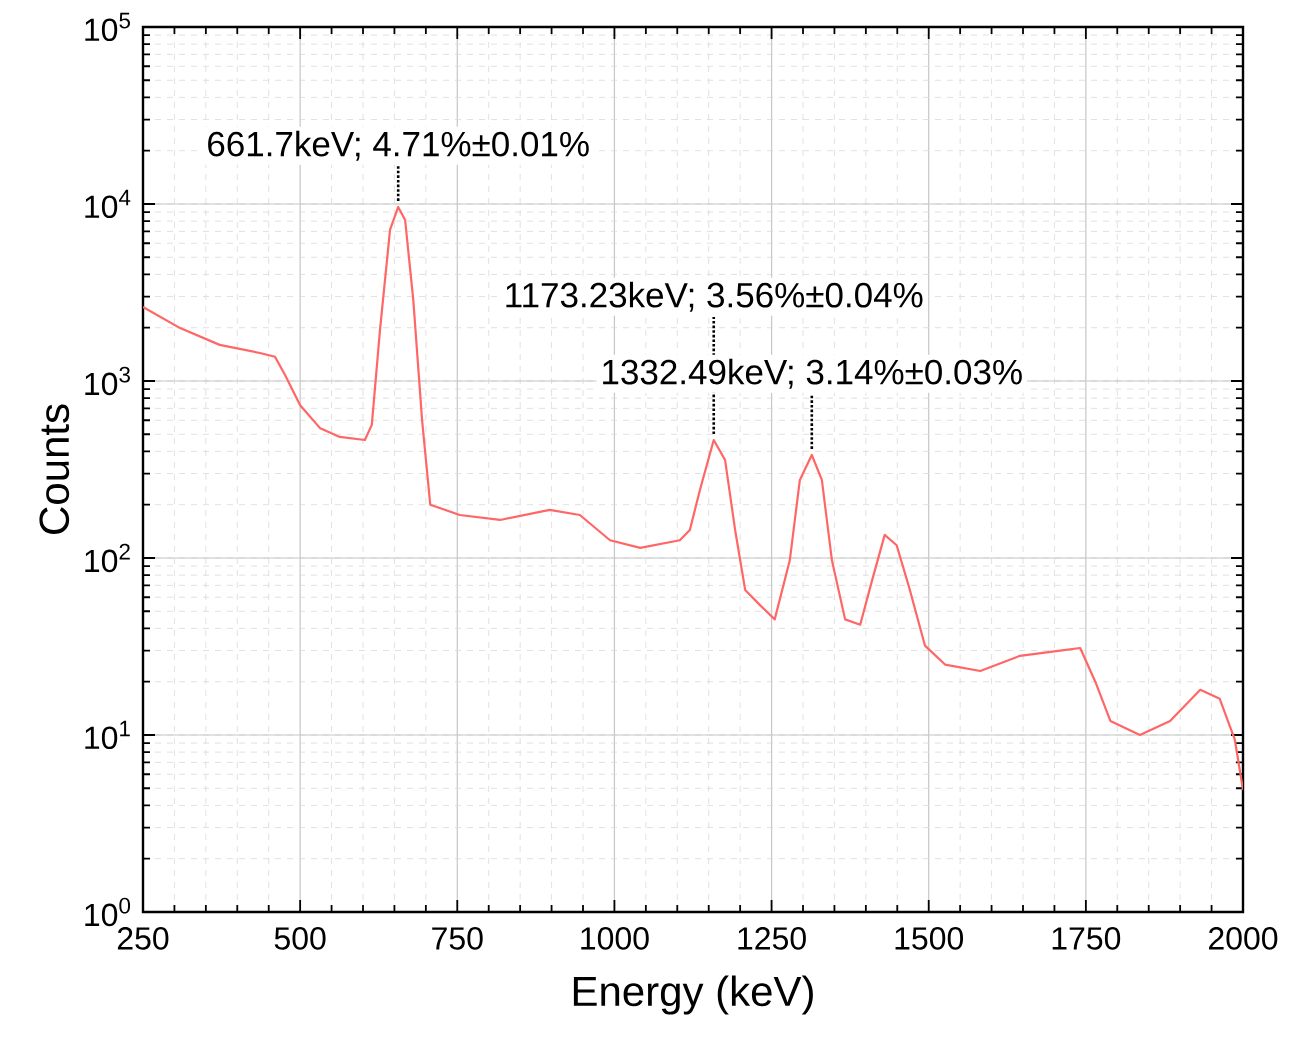 The height and width of the screenshot is (1042, 1292). What do you see at coordinates (107, 558) in the screenshot?
I see `y-tick-label: 10$^{2}$` at bounding box center [107, 558].